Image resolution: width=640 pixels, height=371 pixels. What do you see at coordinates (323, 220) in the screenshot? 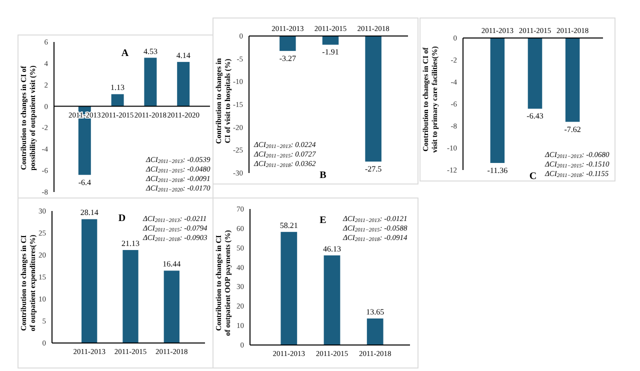
I see `annotation: E` at bounding box center [323, 220].